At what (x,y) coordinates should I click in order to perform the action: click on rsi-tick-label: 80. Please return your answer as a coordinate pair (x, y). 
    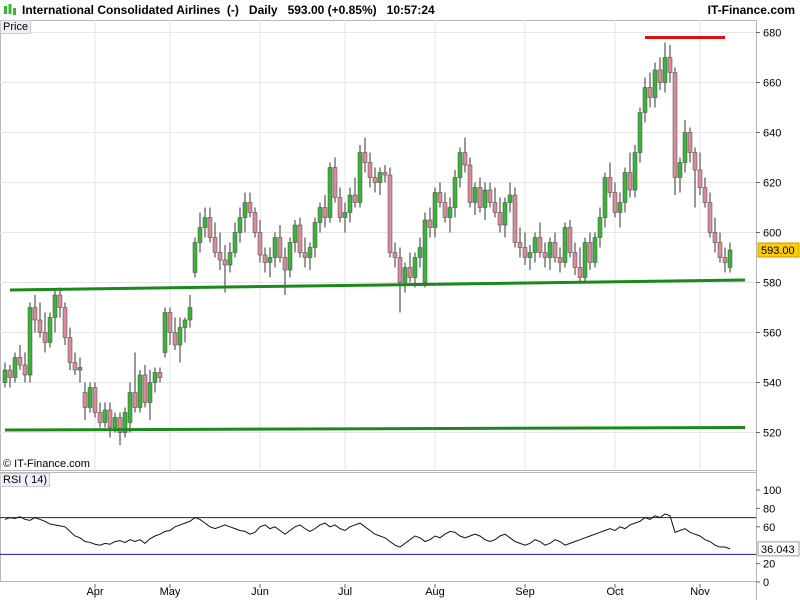
    Looking at the image, I should click on (769, 509).